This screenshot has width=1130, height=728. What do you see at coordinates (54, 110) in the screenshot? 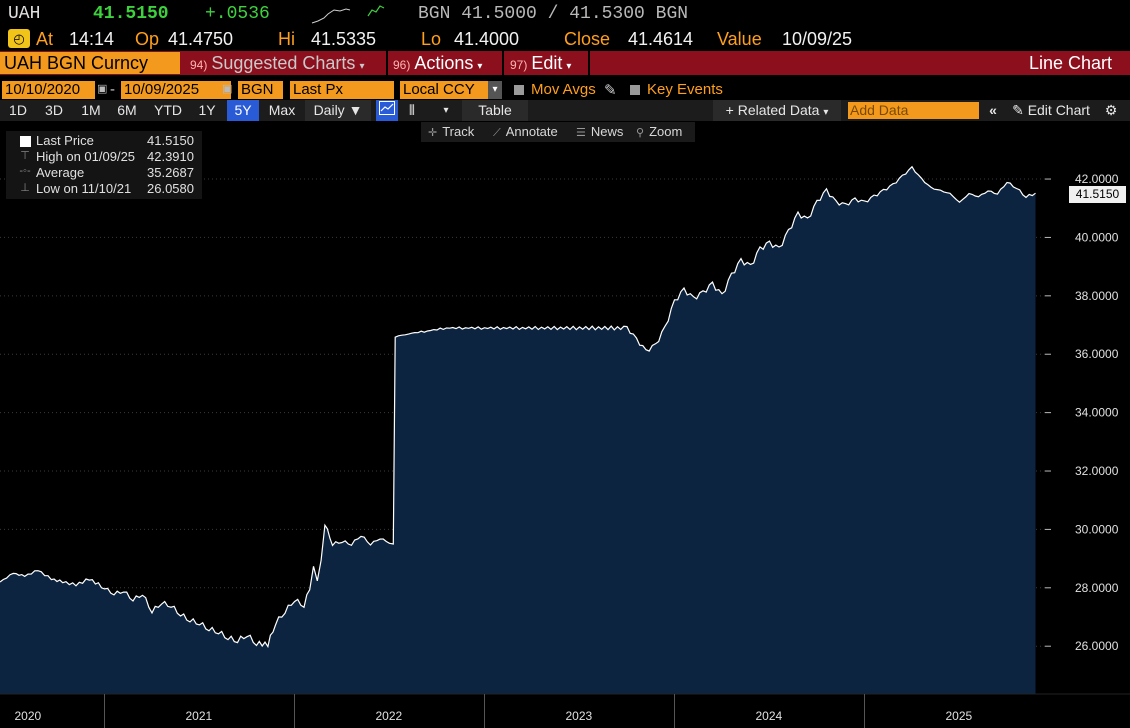
I see `range-3d: 3D` at bounding box center [54, 110].